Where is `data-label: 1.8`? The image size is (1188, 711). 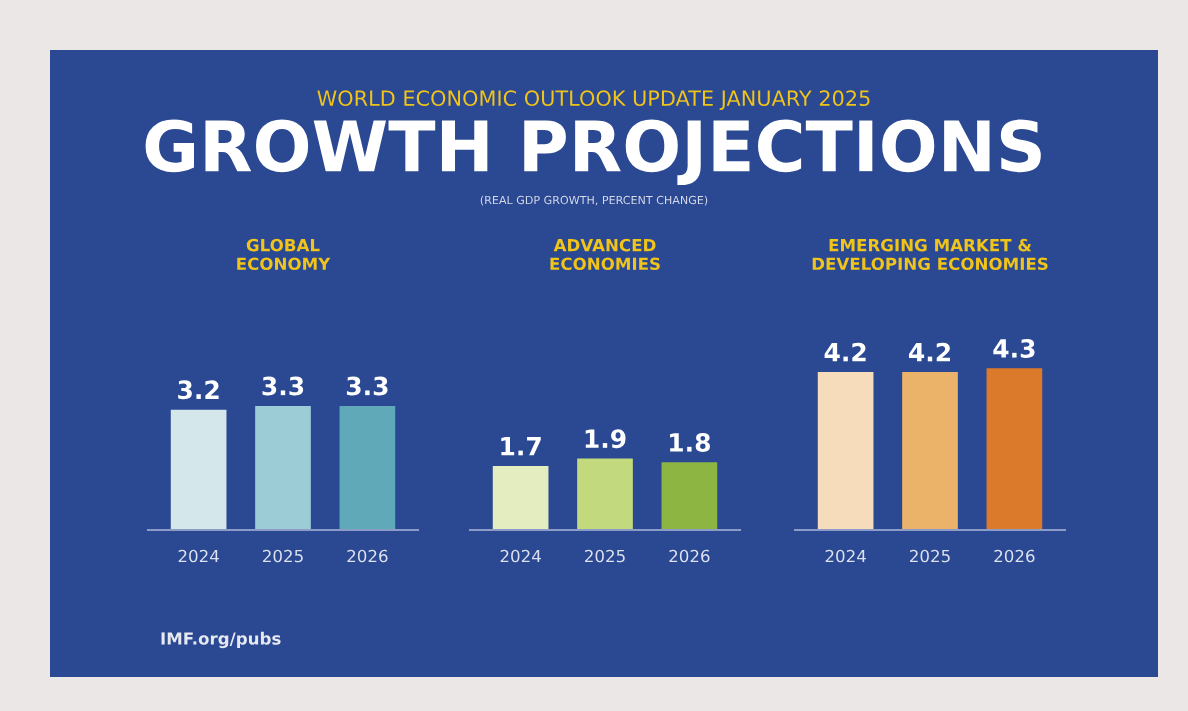
data-label: 1.8 is located at coordinates (690, 442).